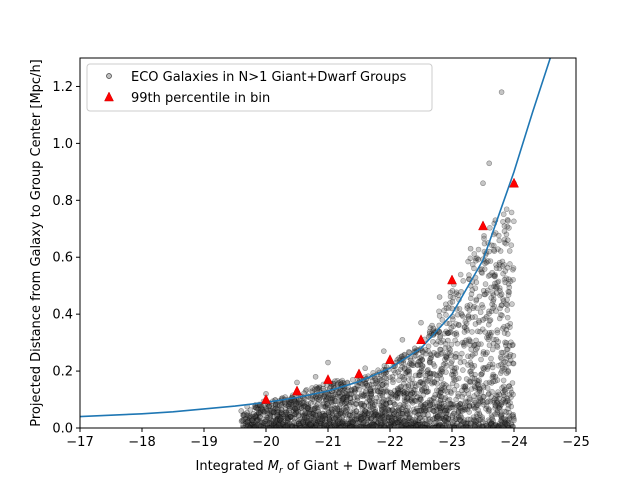 This screenshot has width=640, height=480. What do you see at coordinates (328, 467) in the screenshot?
I see `x-axis-label: Integrated Mr of Giant + Dwarf Members` at bounding box center [328, 467].